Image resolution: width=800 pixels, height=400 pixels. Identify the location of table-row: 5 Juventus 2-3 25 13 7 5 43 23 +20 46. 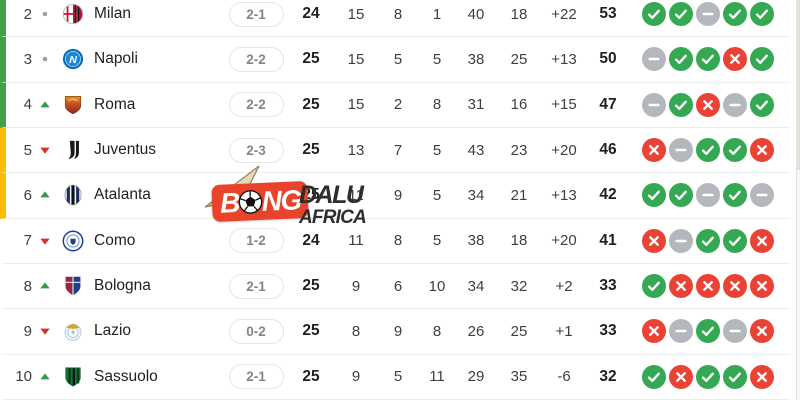
(395, 150).